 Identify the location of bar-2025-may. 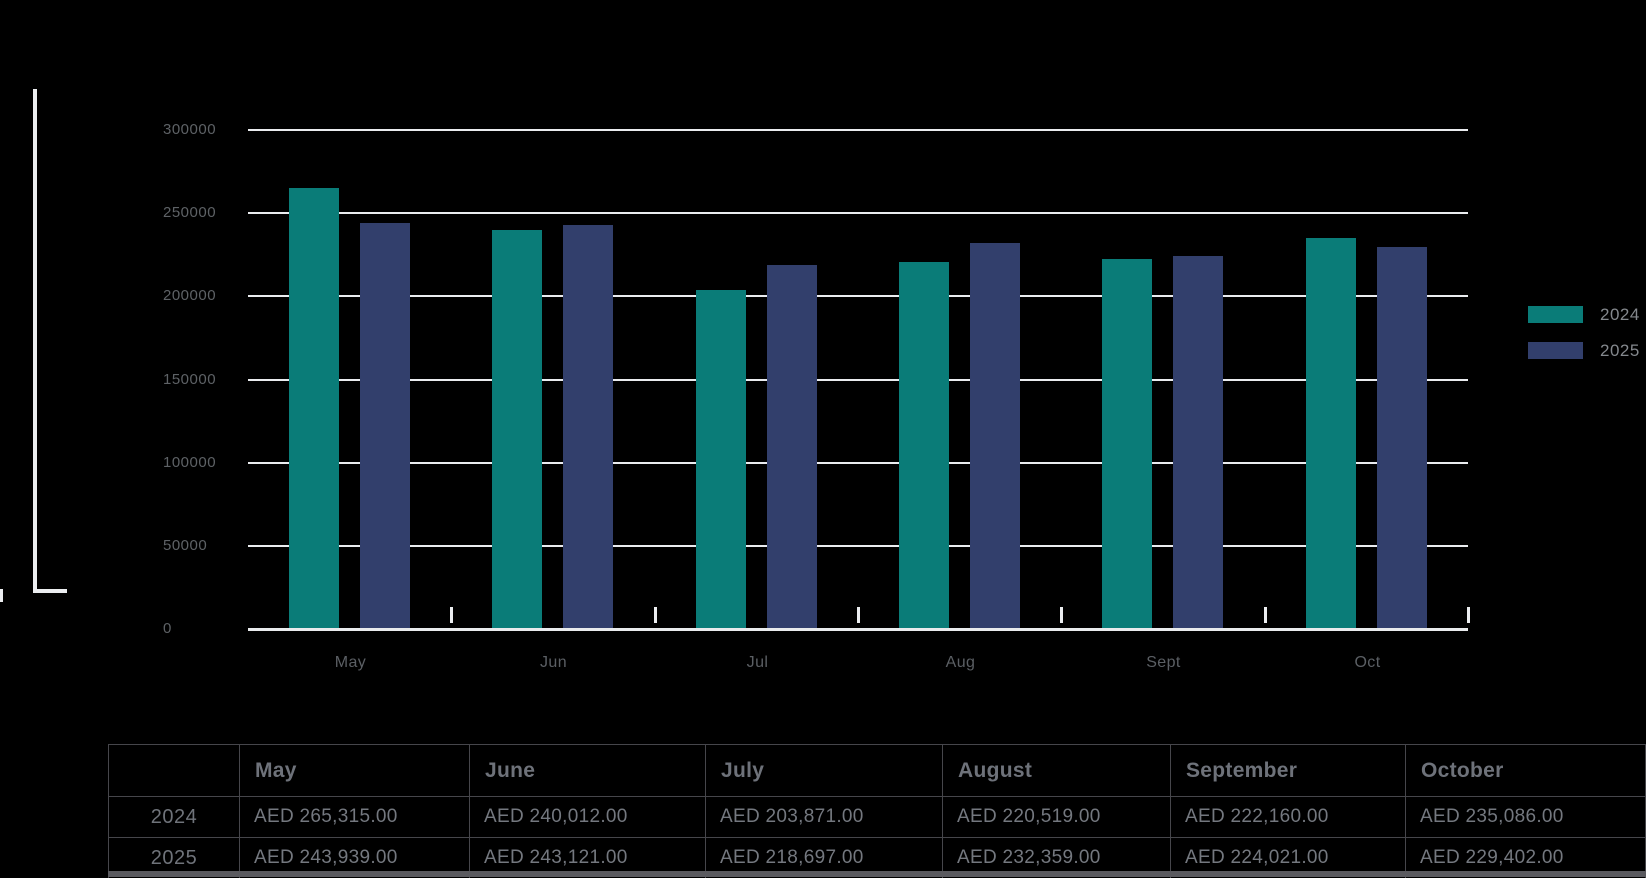
(385, 426).